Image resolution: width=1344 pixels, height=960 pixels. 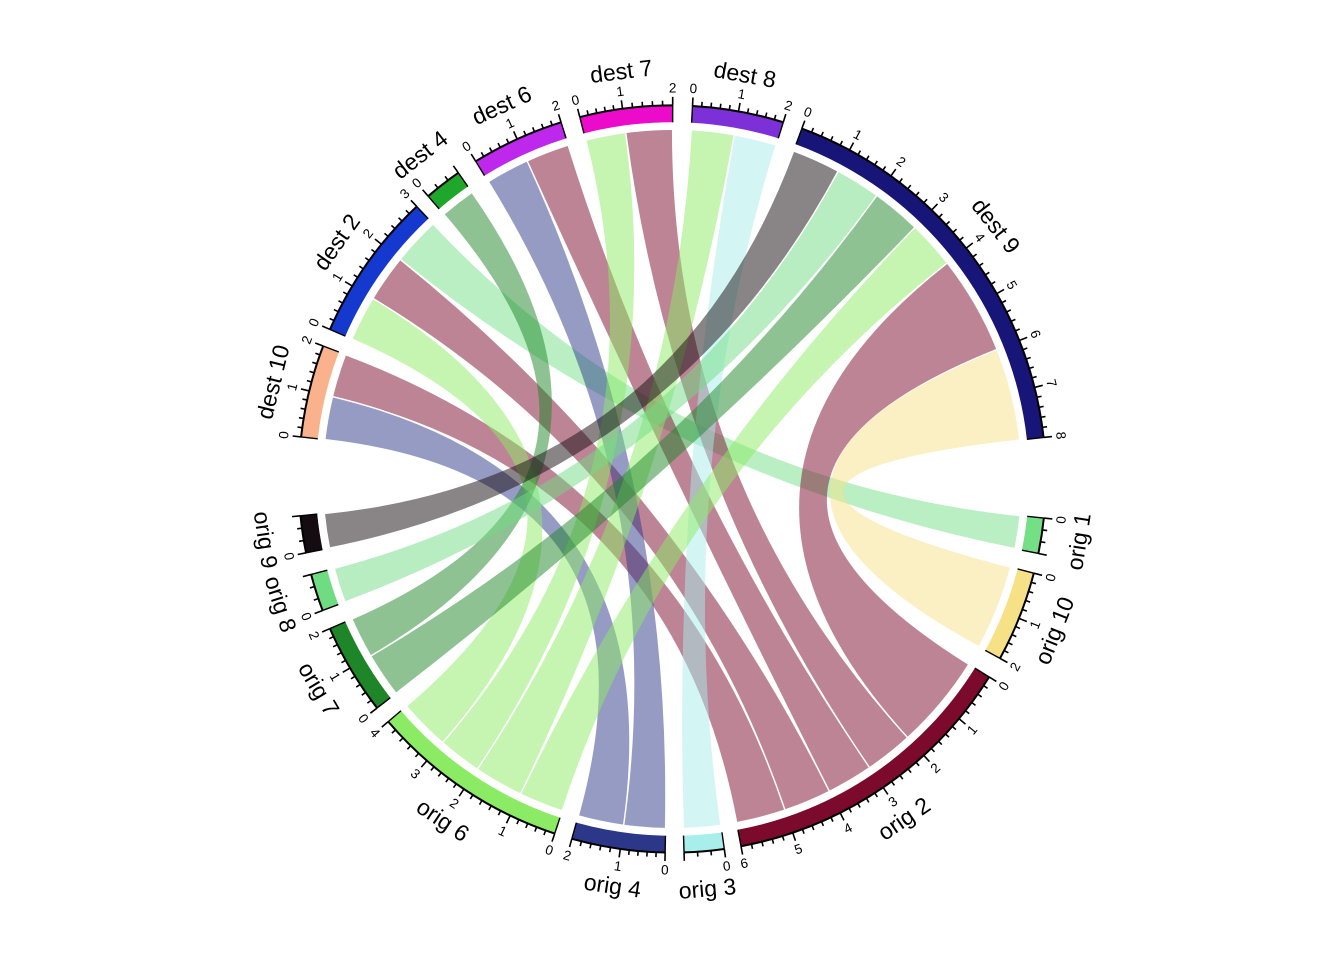 What do you see at coordinates (744, 863) in the screenshot?
I see `svg-text: 6` at bounding box center [744, 863].